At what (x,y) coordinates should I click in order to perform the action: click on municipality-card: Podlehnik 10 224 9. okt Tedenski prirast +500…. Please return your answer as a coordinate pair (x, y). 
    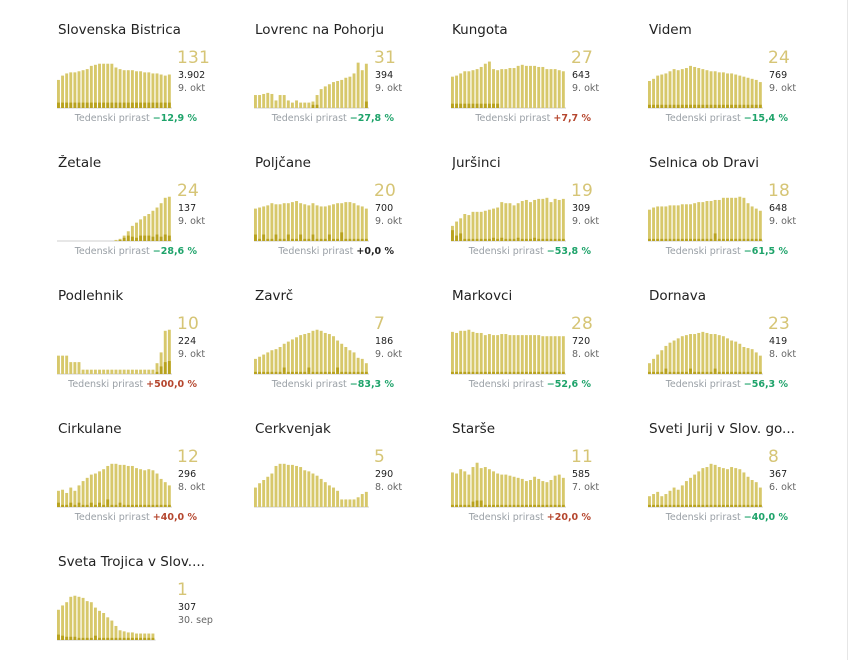
    Looking at the image, I should click on (147, 346).